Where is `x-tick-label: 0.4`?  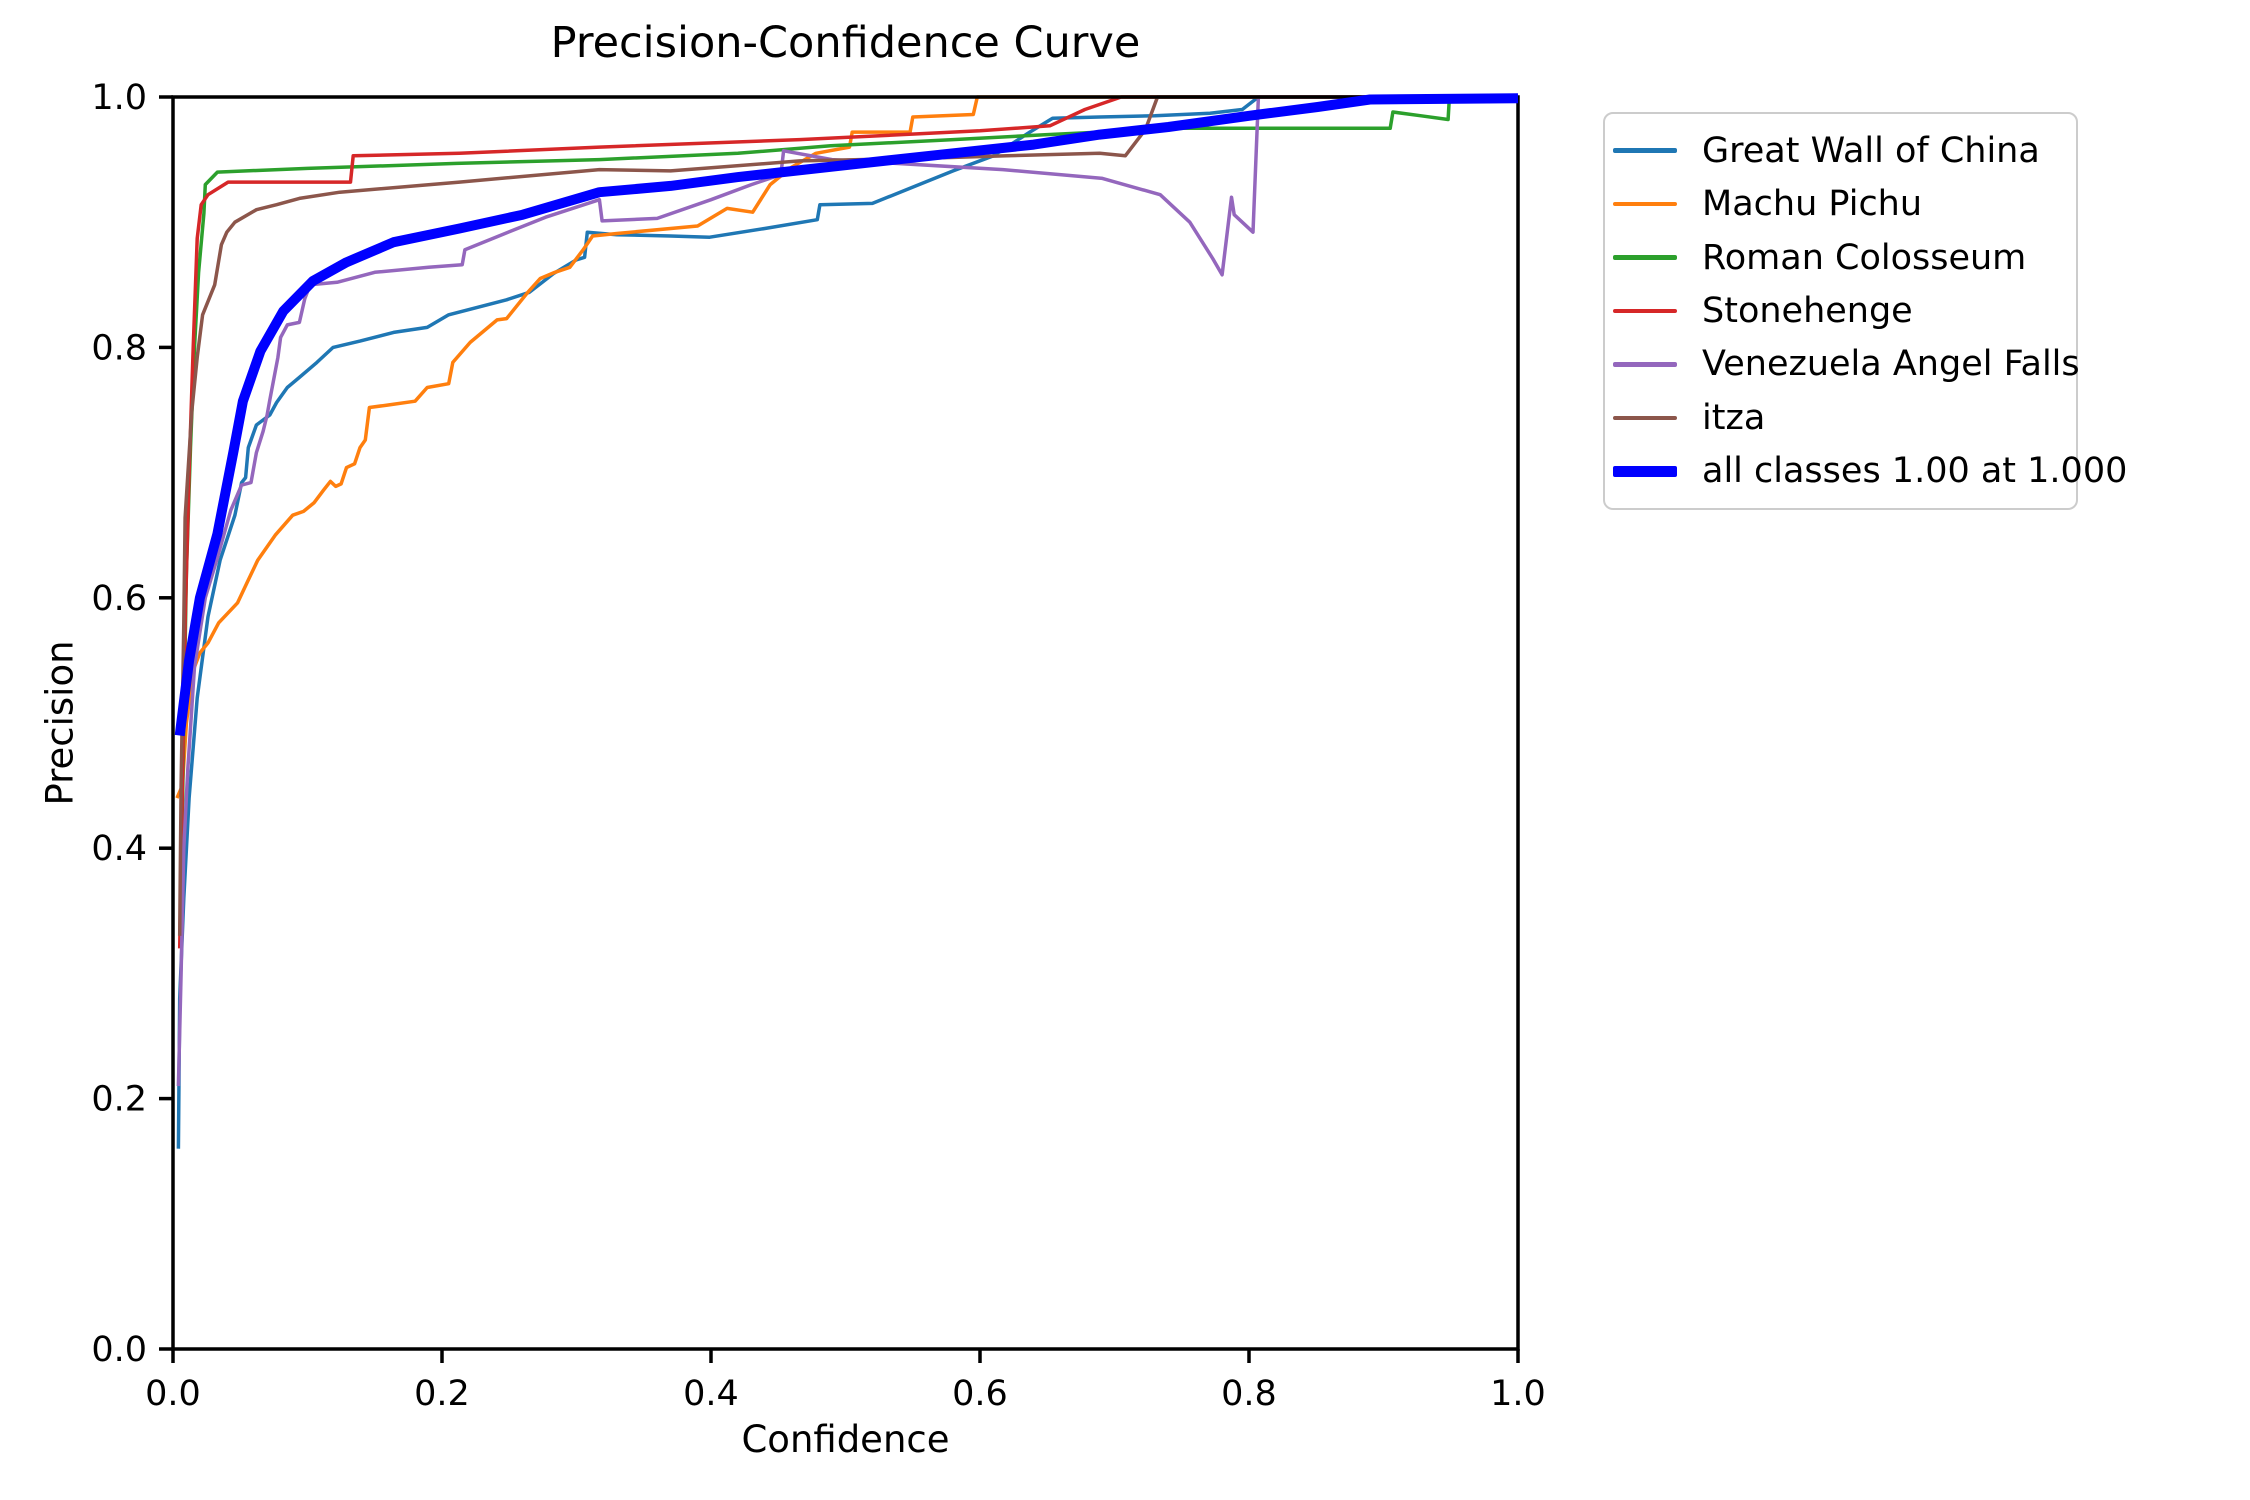 x-tick-label: 0.4 is located at coordinates (711, 1394).